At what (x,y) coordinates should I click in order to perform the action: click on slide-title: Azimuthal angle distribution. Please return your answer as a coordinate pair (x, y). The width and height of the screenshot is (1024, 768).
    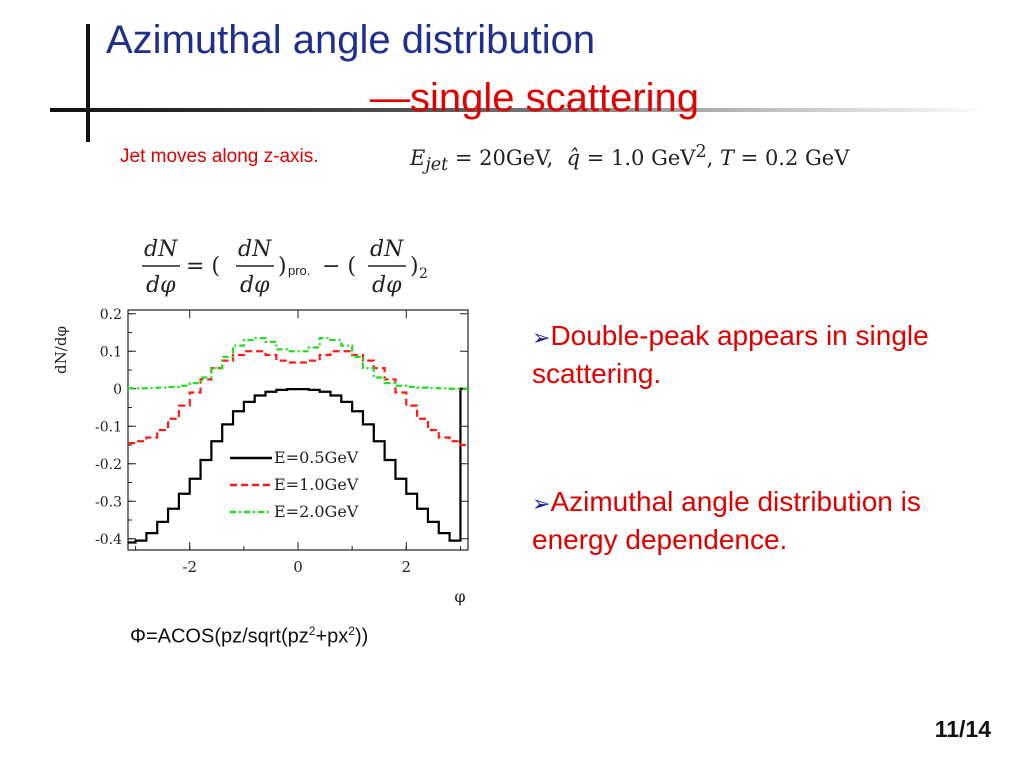
    Looking at the image, I should click on (351, 40).